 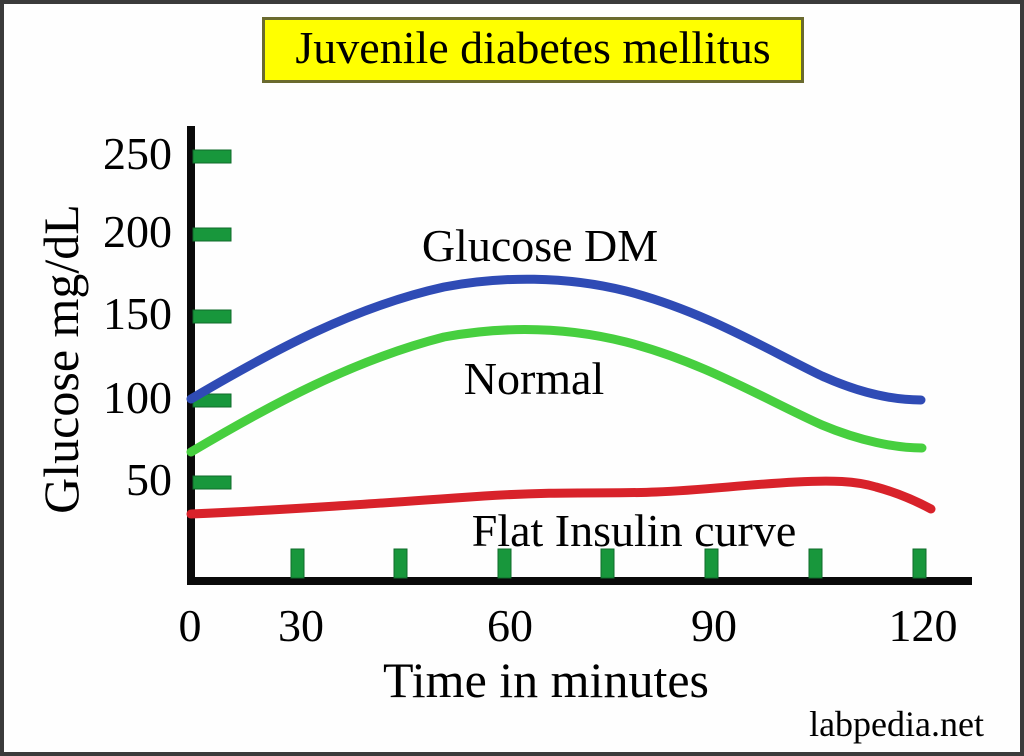 I want to click on x-tick-label-120: 120, so click(x=923, y=625).